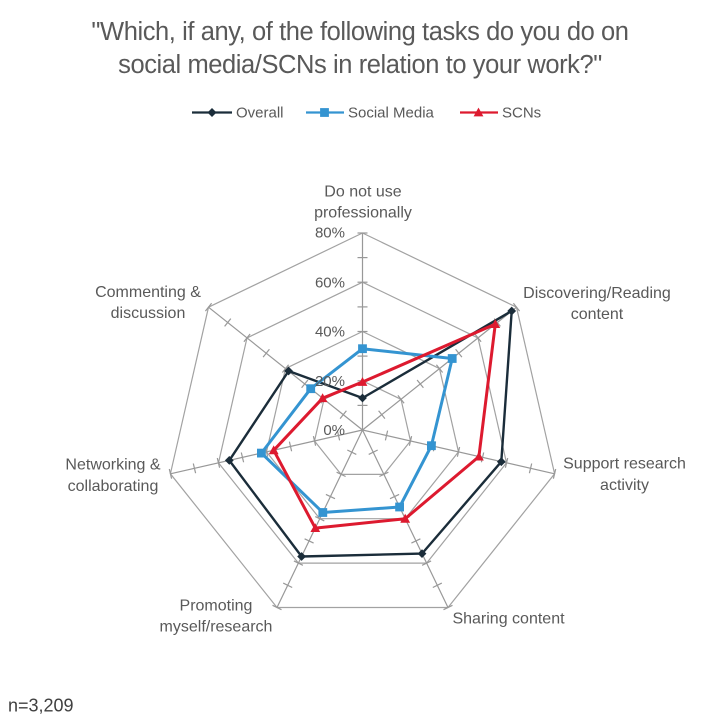 This screenshot has width=727, height=728. Describe the element at coordinates (521, 113) in the screenshot. I see `svg-text: SCNs` at that location.